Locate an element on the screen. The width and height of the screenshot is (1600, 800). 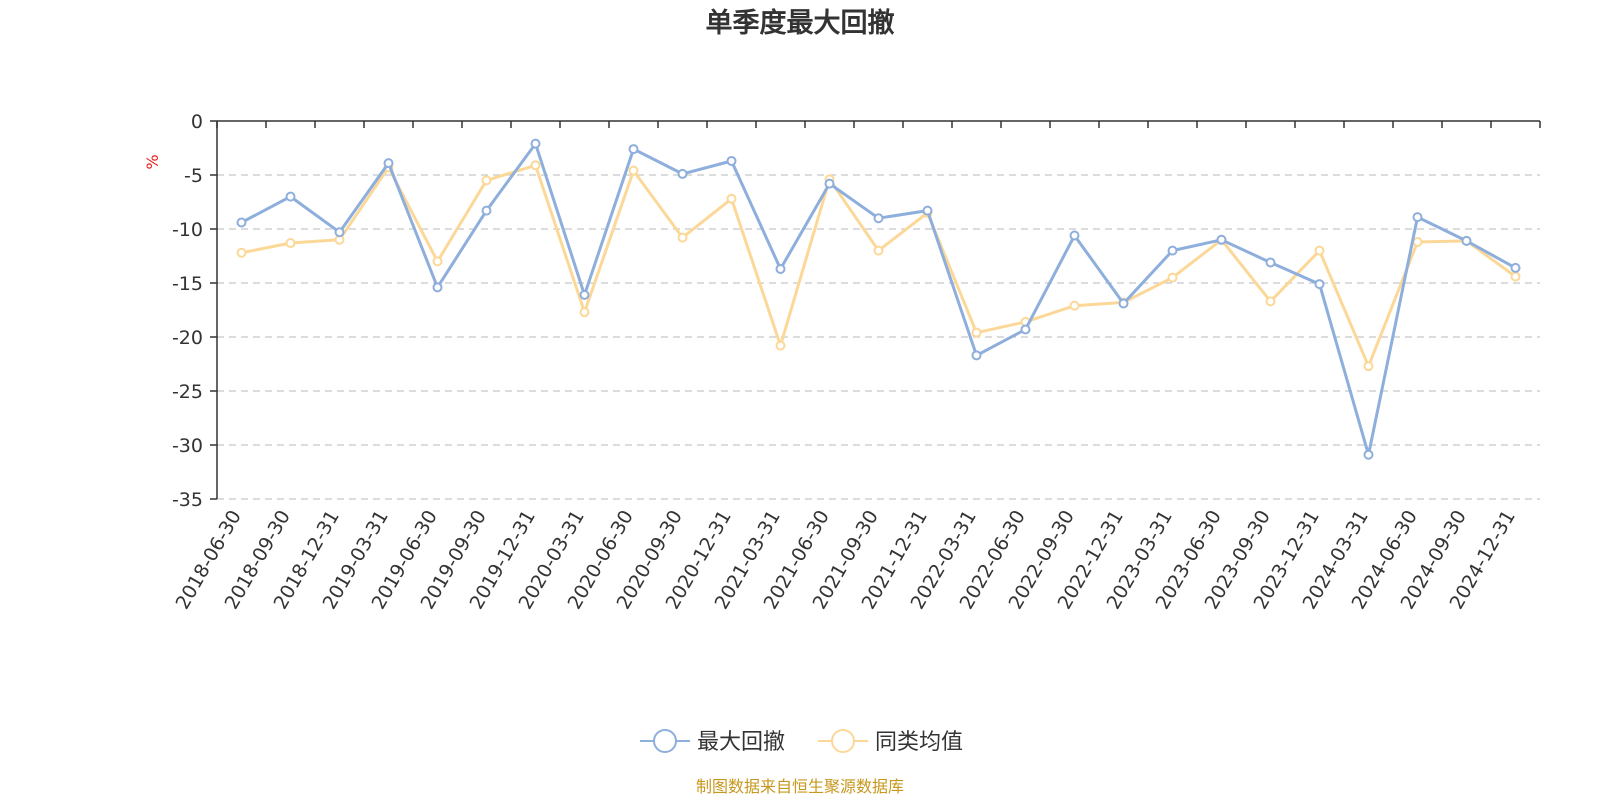
y-tick-label: -35 is located at coordinates (187, 500).